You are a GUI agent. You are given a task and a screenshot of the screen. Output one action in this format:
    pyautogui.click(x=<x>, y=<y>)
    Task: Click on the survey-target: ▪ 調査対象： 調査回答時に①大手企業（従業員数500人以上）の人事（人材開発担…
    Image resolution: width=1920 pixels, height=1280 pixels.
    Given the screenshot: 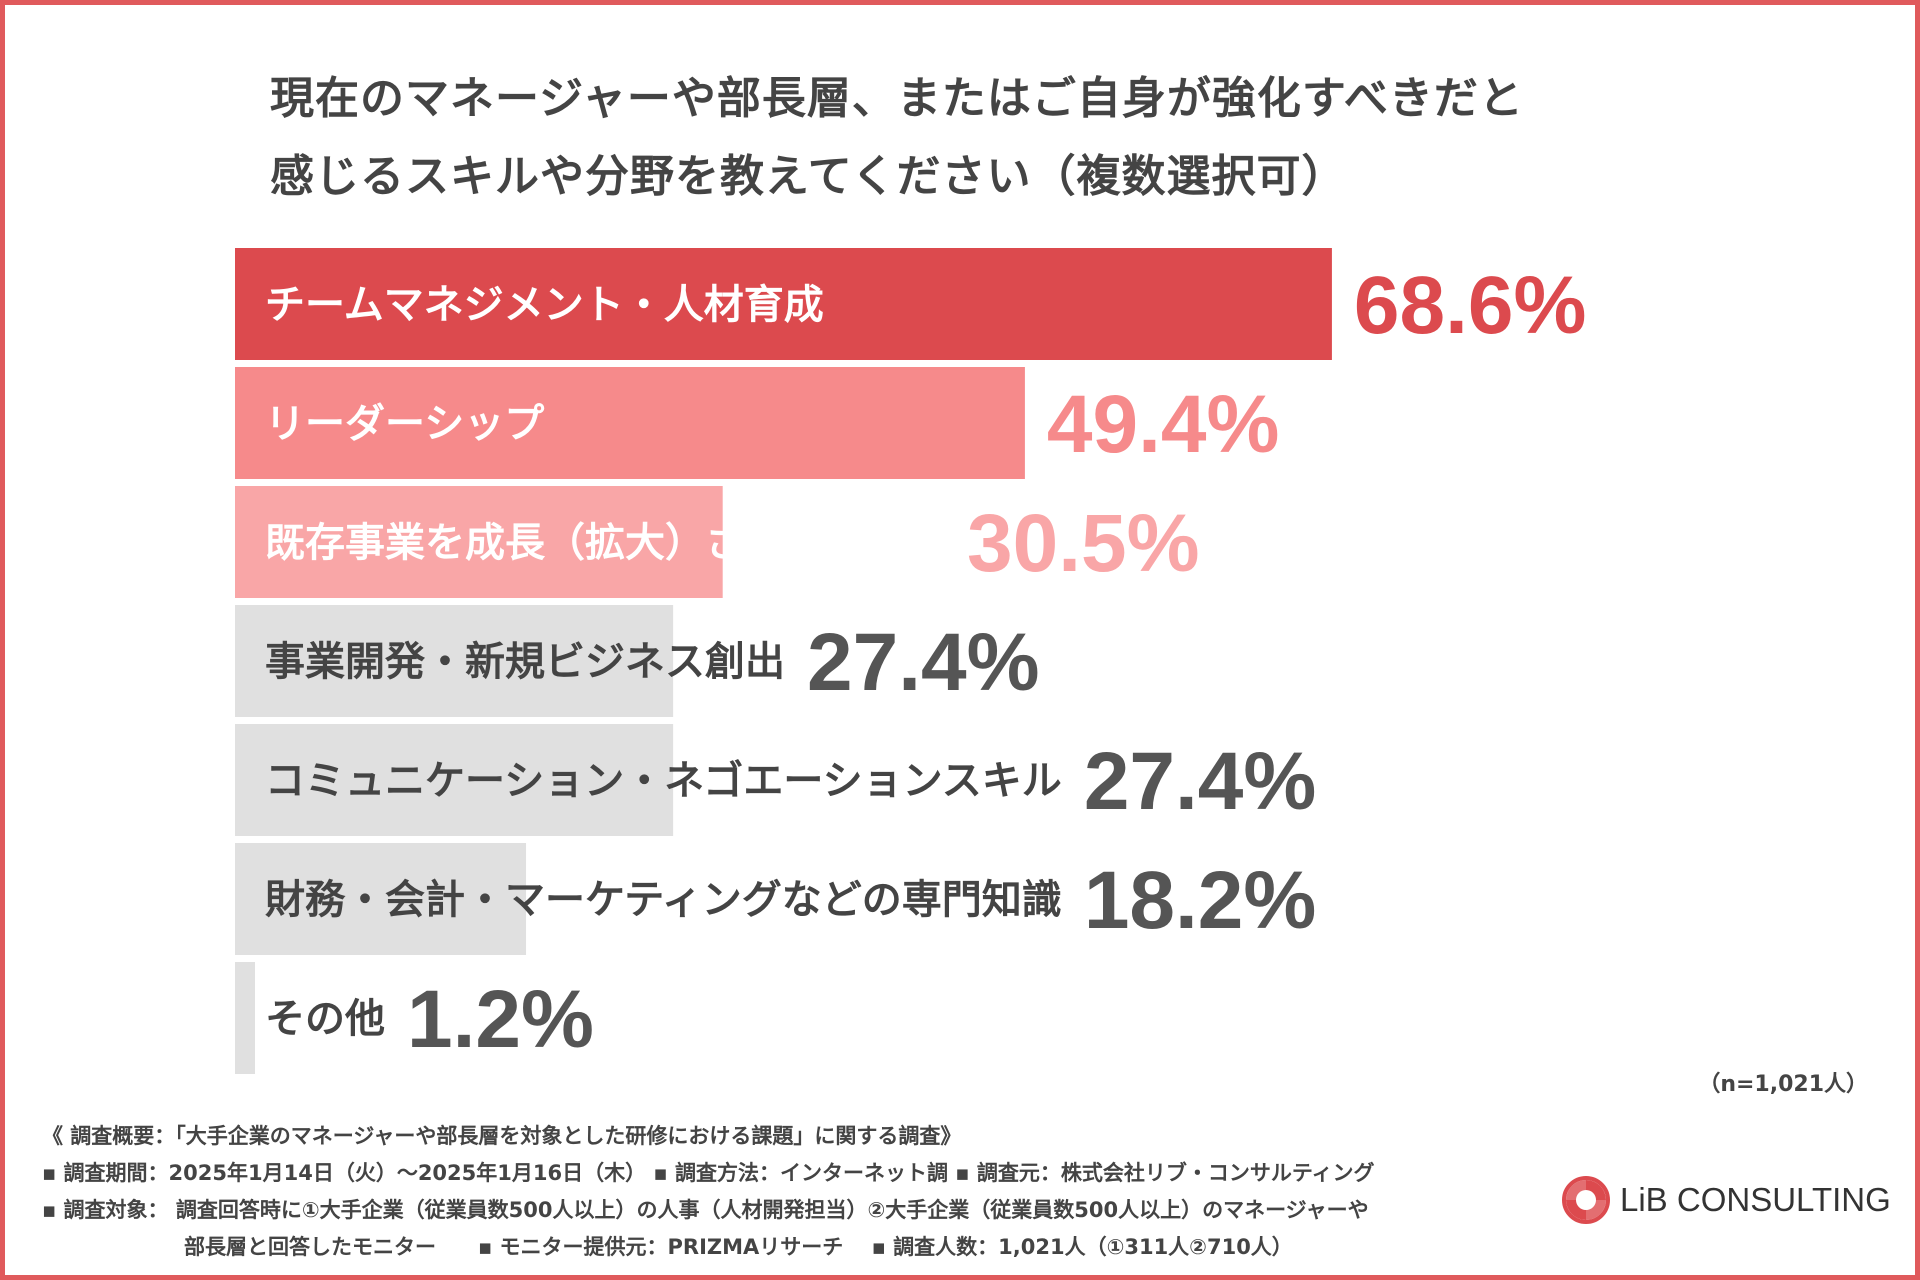 What is the action you would take?
    pyautogui.click(x=705, y=1210)
    